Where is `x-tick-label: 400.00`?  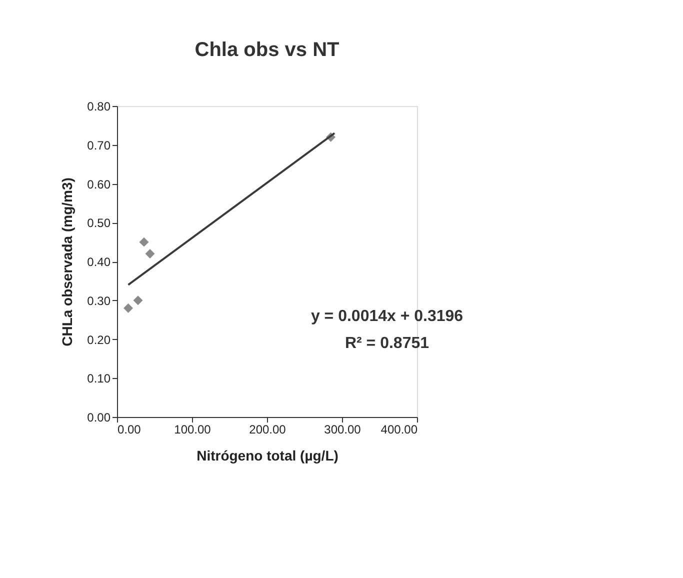 x-tick-label: 400.00 is located at coordinates (399, 429).